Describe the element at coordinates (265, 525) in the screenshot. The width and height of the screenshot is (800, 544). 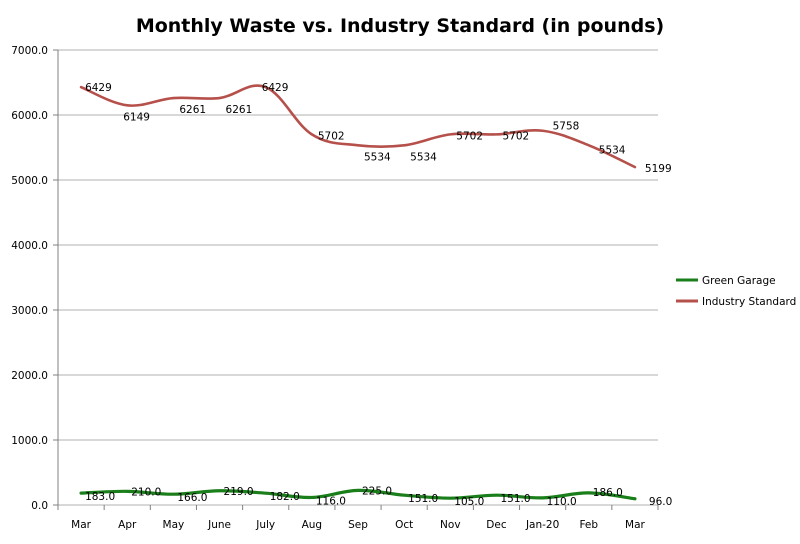
I see `x-tick-label: July` at that location.